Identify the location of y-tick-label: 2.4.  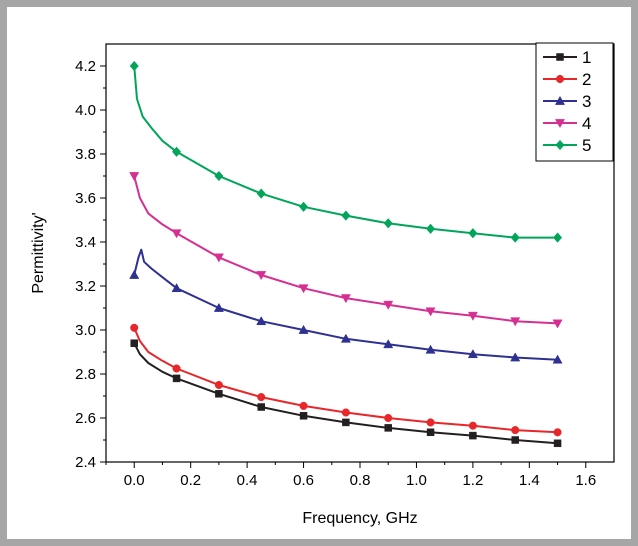
(85, 462).